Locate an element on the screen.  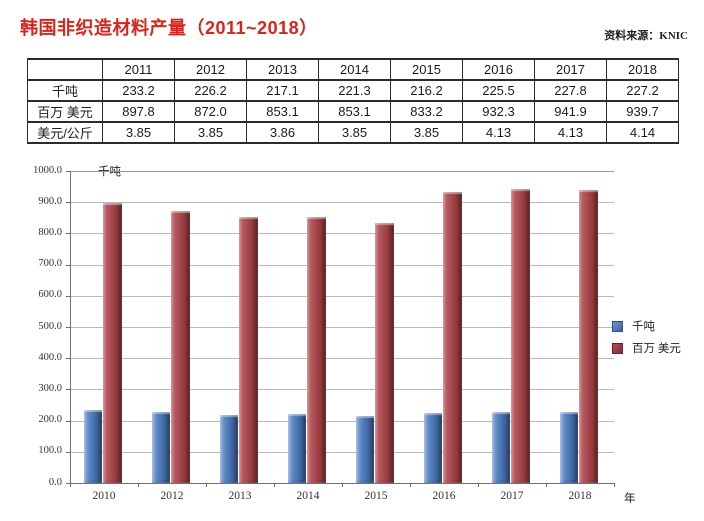
y-axis-tick-label: 100.0 is located at coordinates (50, 451).